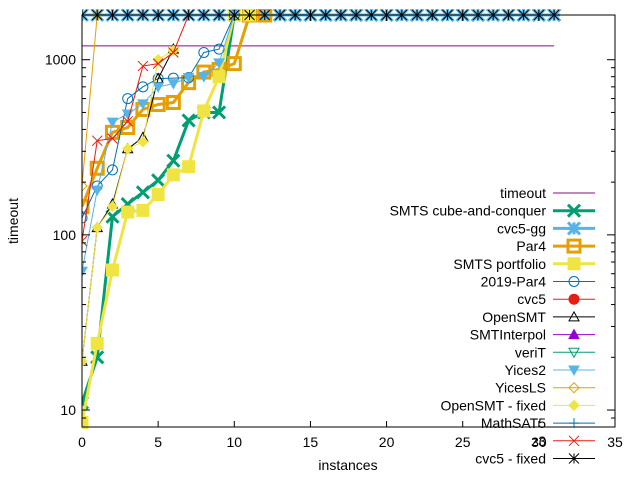 The image size is (640, 480). Describe the element at coordinates (574, 353) in the screenshot. I see `data-point-triangle-down` at that location.